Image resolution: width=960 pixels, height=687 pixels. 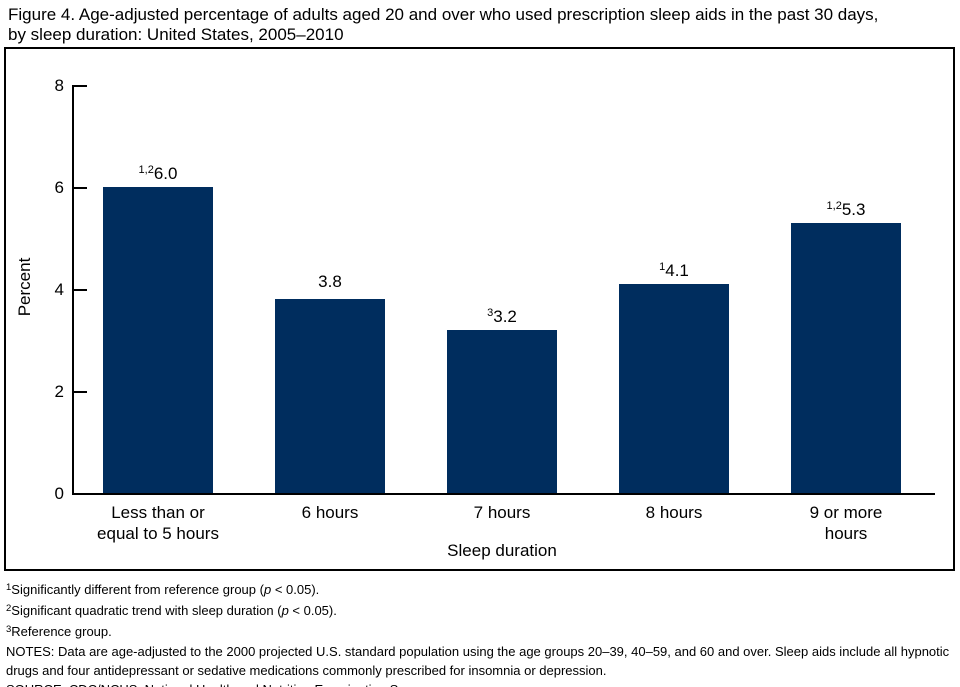 I want to click on footnote-marker: 2, so click(x=9, y=609).